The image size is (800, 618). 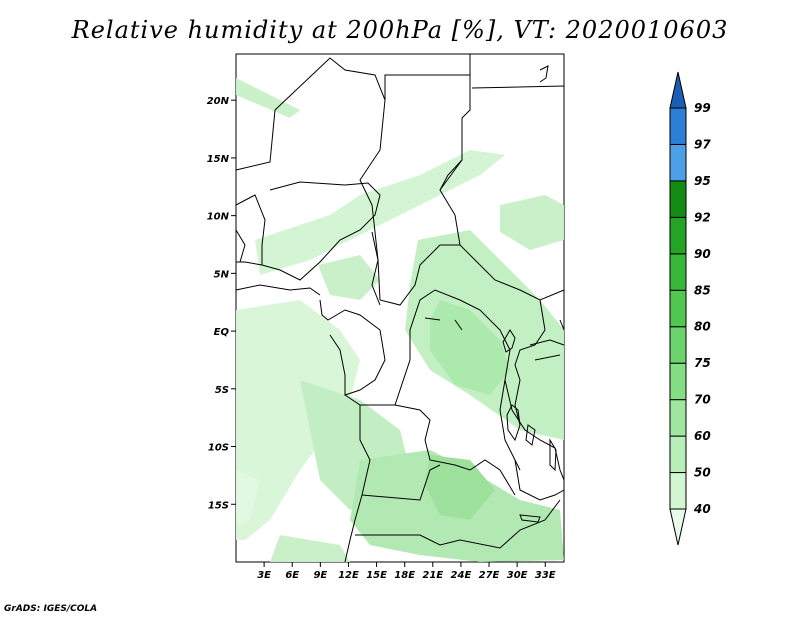 I want to click on lat-tick-label: 5N, so click(x=222, y=274).